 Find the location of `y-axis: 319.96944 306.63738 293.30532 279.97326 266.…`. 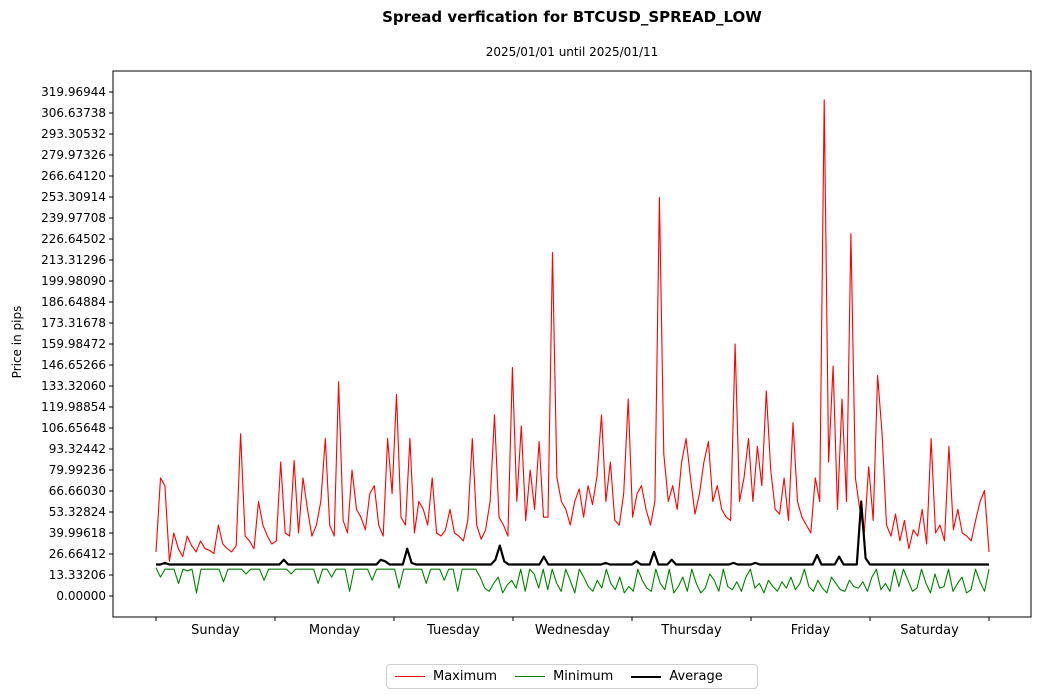

y-axis: 319.96944 306.63738 293.30532 279.97326 266.… is located at coordinates (77, 344).